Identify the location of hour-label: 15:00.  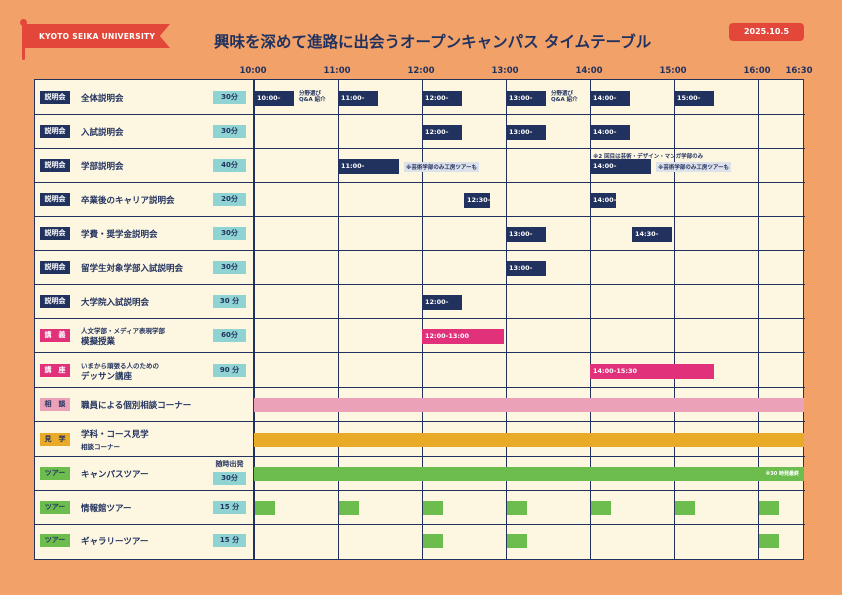
(673, 71).